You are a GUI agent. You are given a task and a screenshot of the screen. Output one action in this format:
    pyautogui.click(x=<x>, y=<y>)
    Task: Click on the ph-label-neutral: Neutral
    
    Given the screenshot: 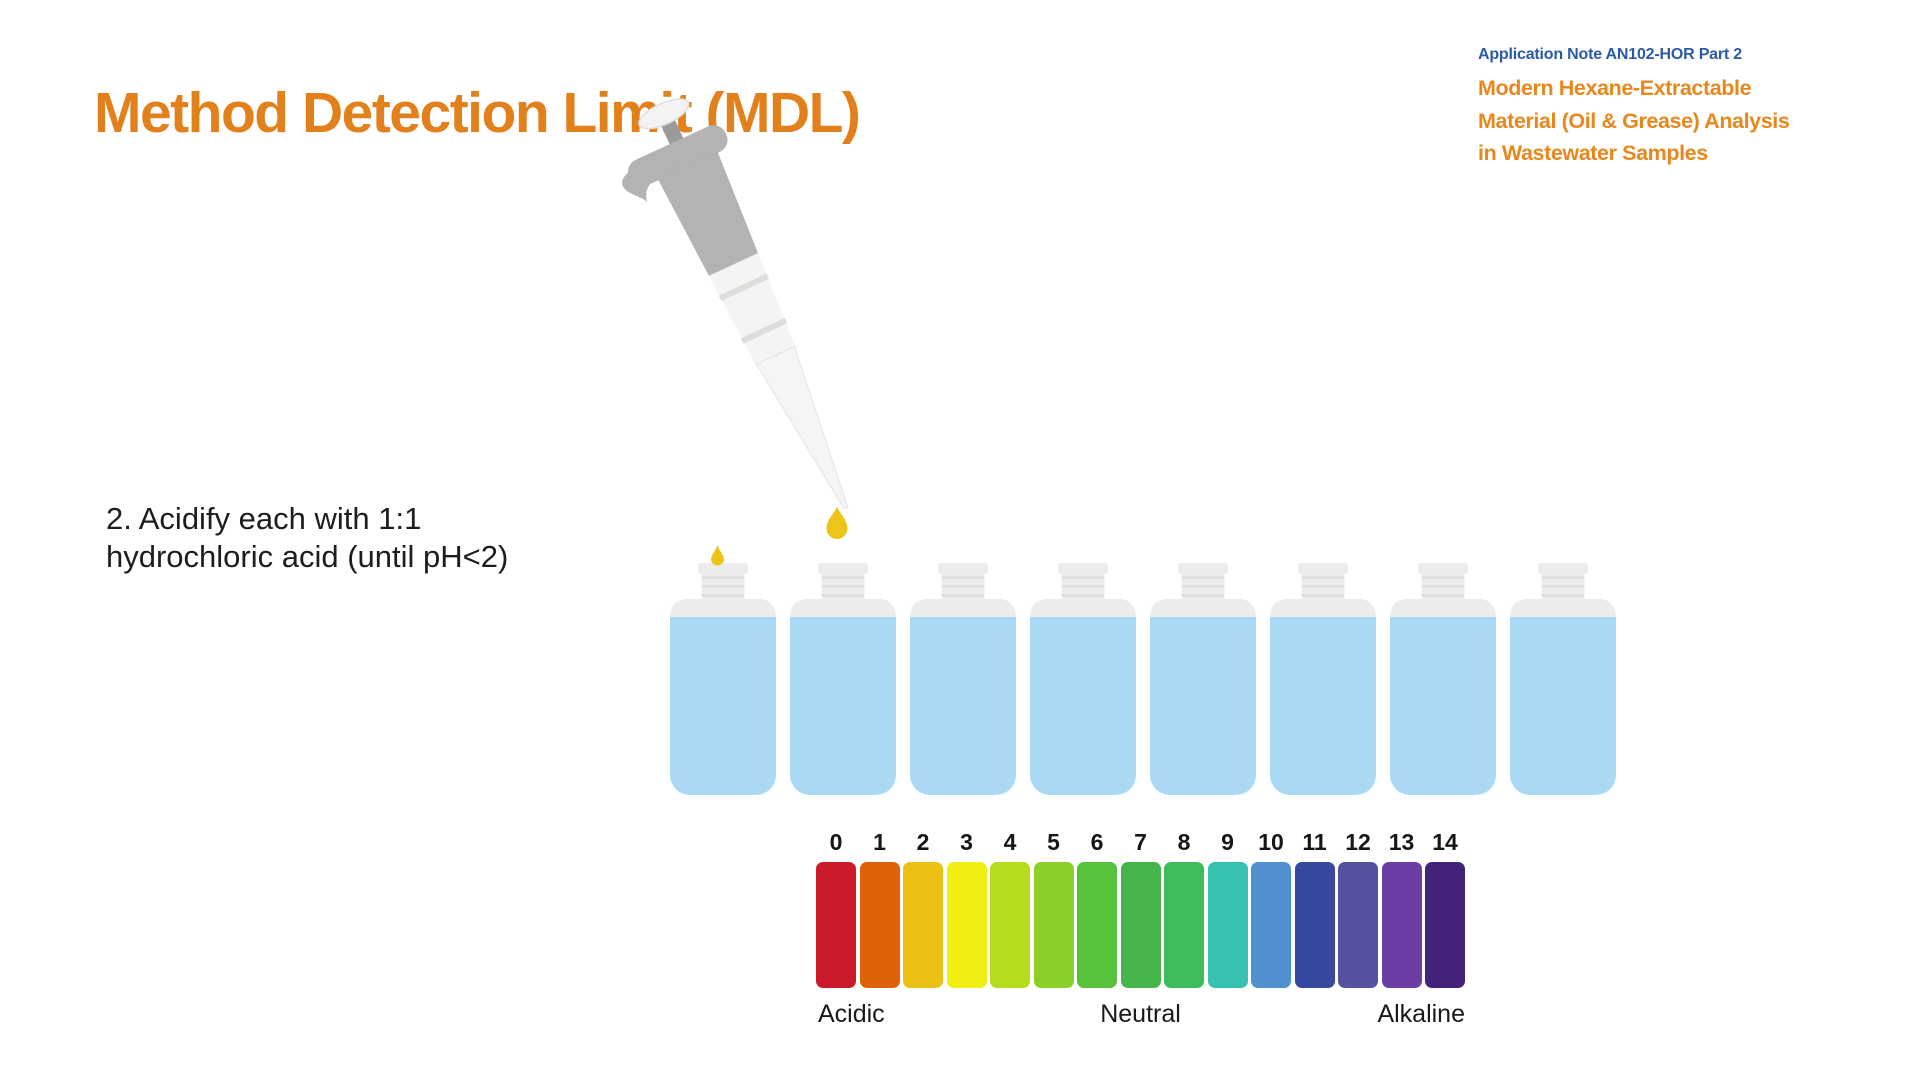 What is the action you would take?
    pyautogui.click(x=1140, y=1014)
    